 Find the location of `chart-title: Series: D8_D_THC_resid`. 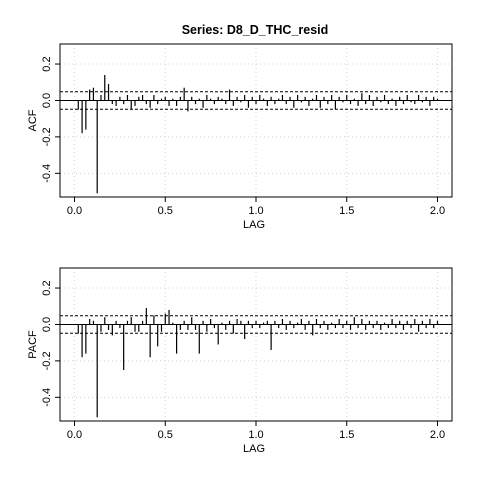

chart-title: Series: D8_D_THC_resid is located at coordinates (255, 30).